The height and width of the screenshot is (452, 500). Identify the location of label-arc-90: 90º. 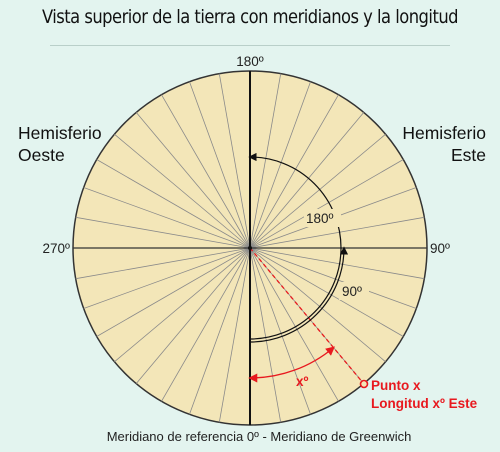
(352, 291).